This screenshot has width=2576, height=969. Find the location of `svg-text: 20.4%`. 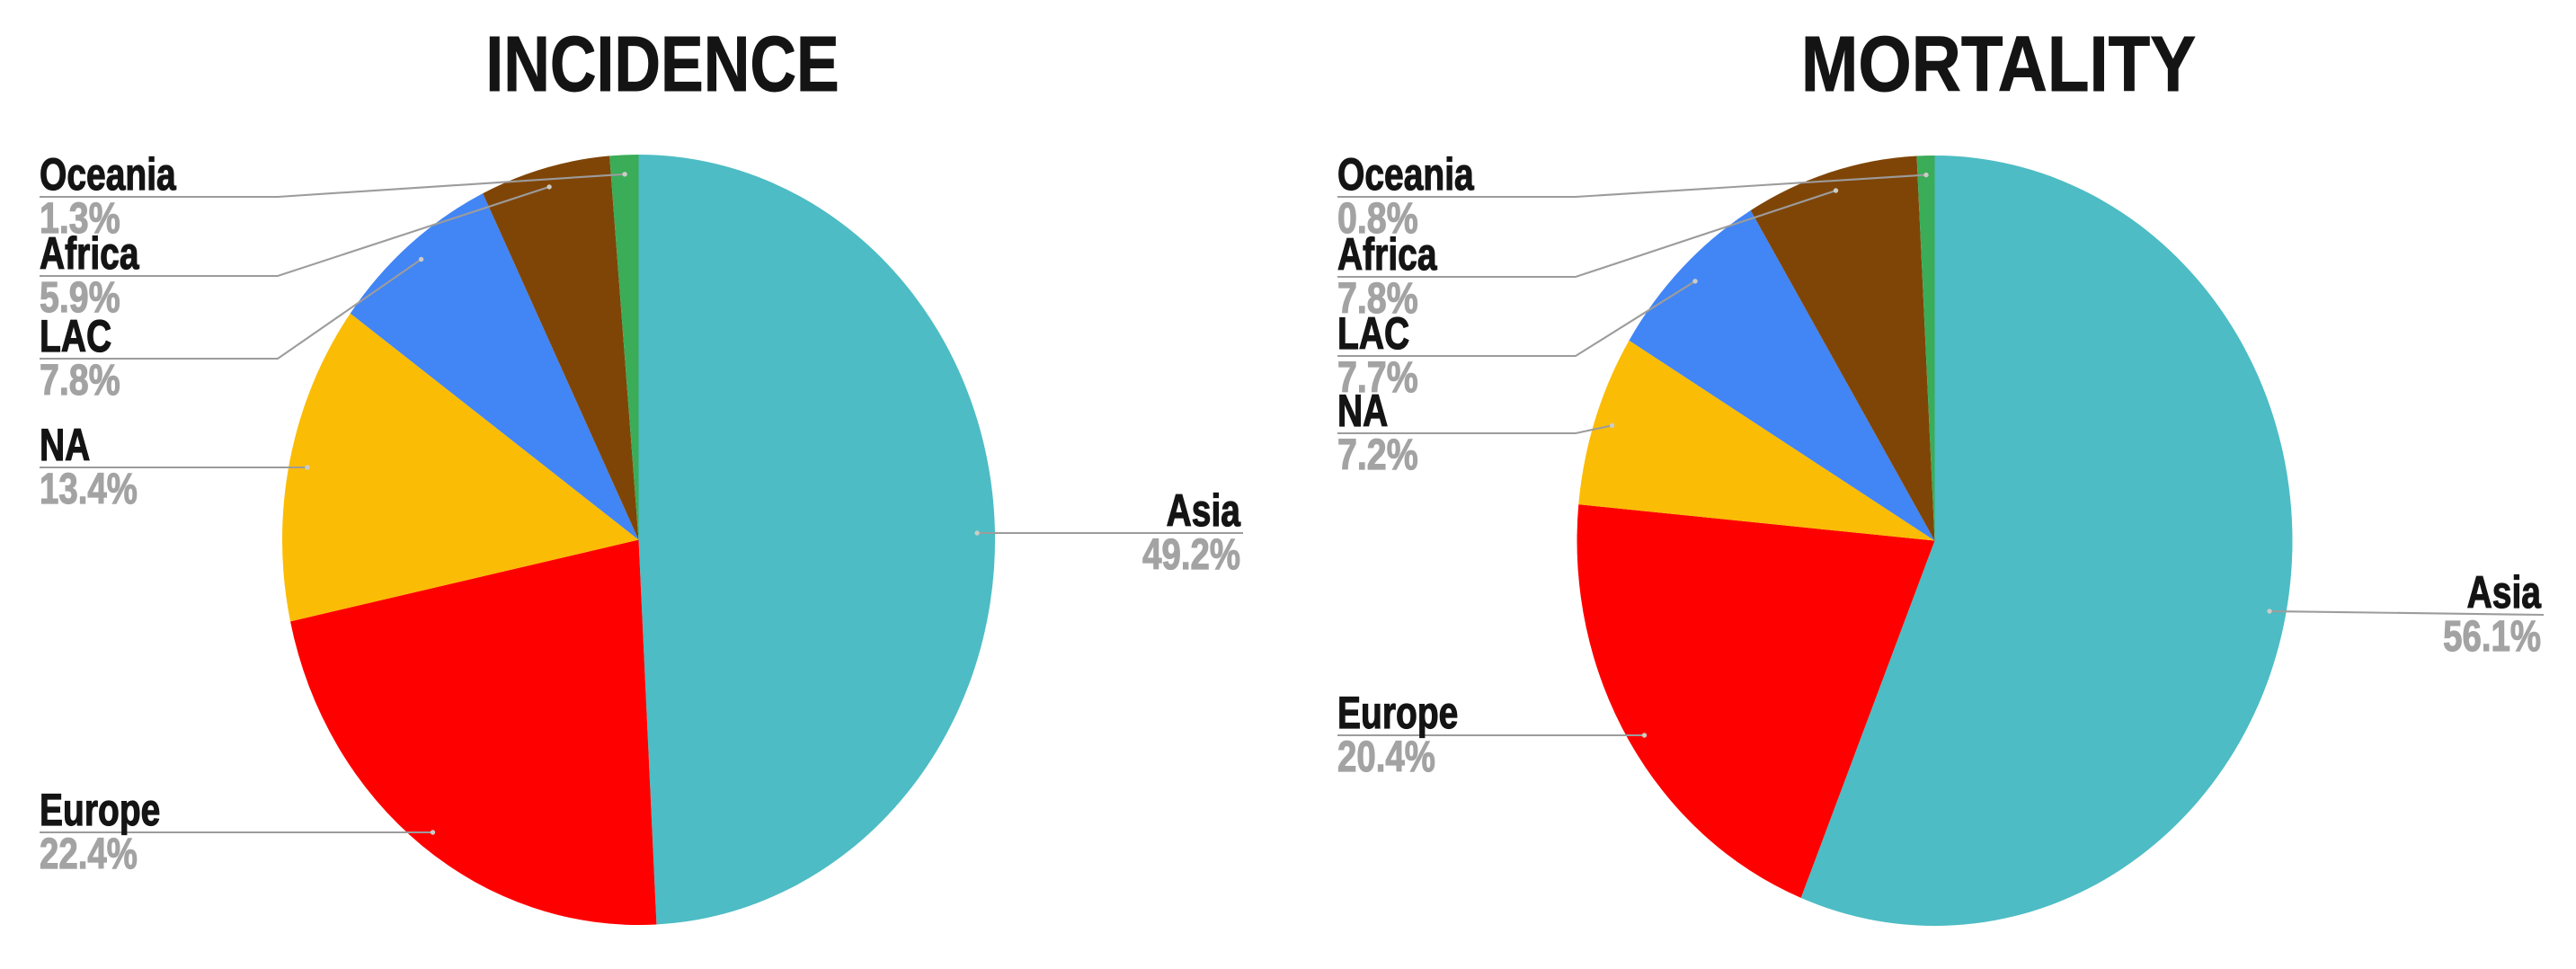

svg-text: 20.4% is located at coordinates (1386, 757).